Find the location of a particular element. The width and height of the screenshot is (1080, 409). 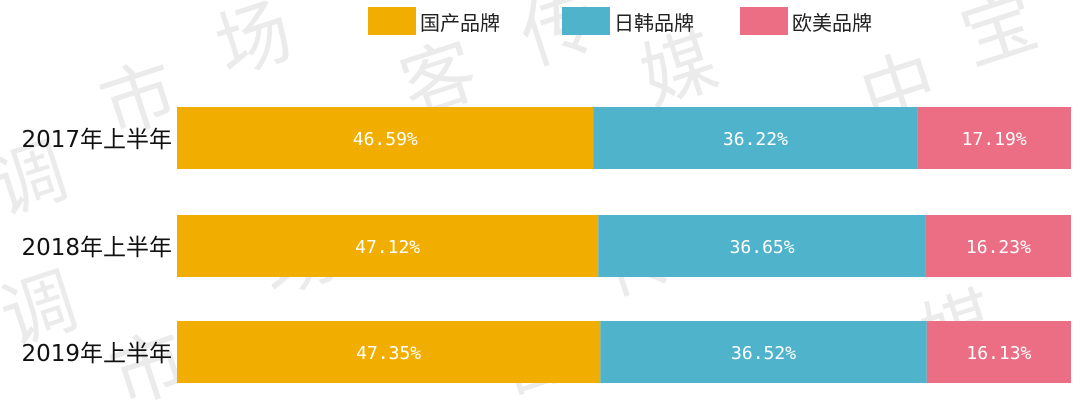

legend: 国产品牌 日韩品牌 欧美品牌 is located at coordinates (540, 21).